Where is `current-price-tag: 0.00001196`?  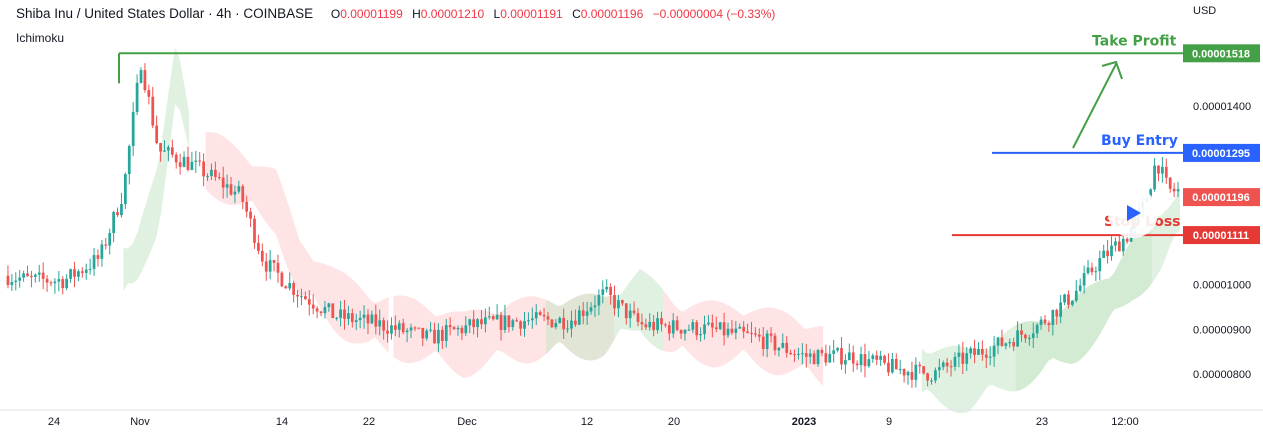
current-price-tag: 0.00001196 is located at coordinates (1221, 198).